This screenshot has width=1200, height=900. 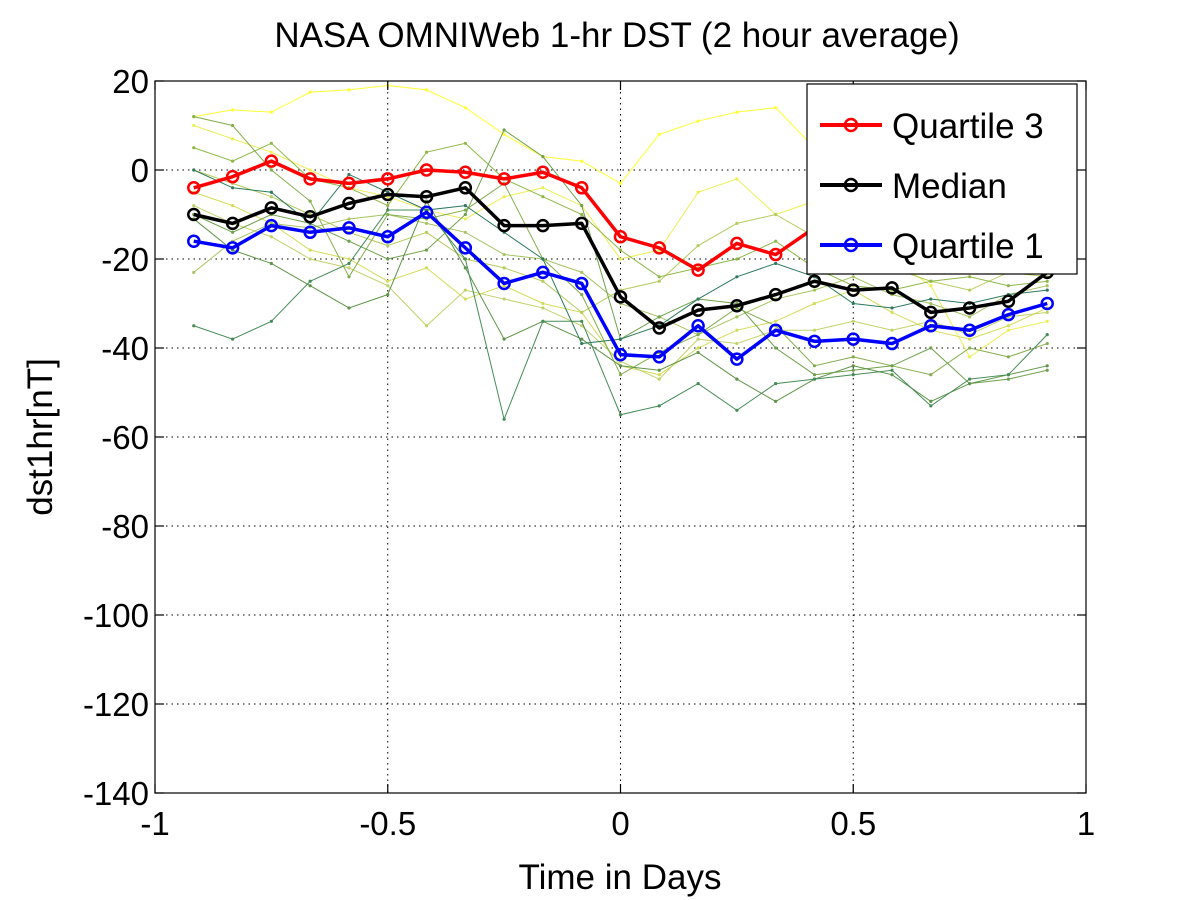 I want to click on x-tick-label: 1, so click(x=1086, y=823).